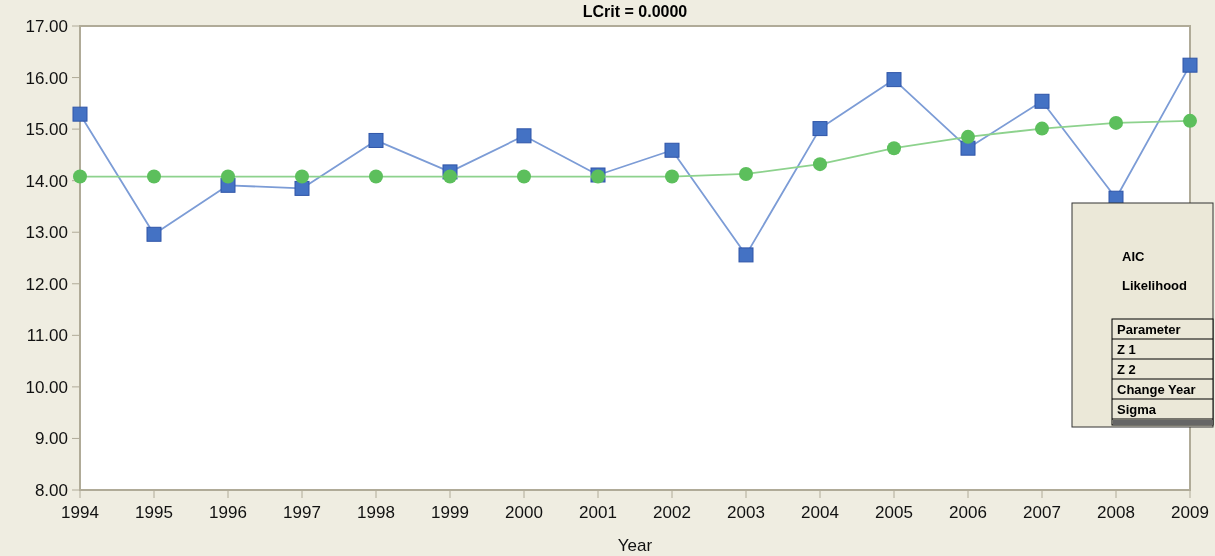 This screenshot has width=1215, height=556. I want to click on x-tick-label: 2001, so click(598, 512).